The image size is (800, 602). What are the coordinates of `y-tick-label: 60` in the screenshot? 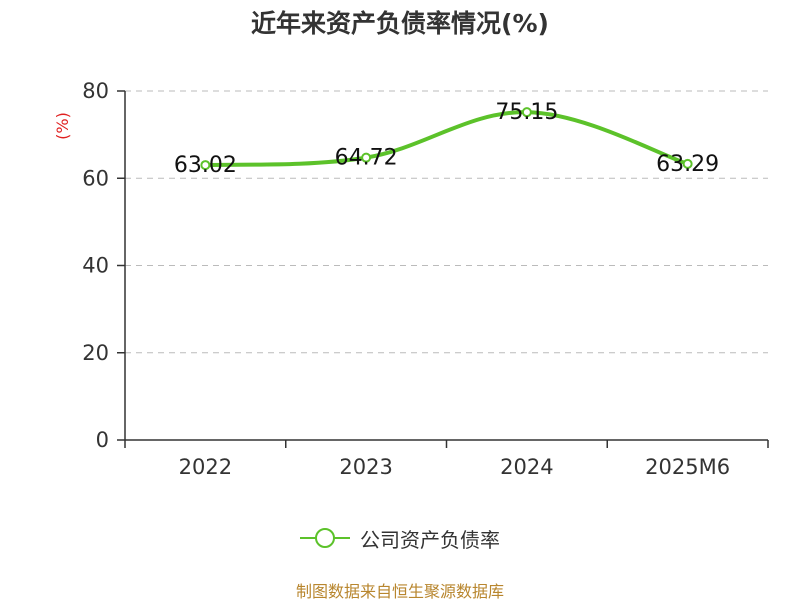 It's located at (95, 178).